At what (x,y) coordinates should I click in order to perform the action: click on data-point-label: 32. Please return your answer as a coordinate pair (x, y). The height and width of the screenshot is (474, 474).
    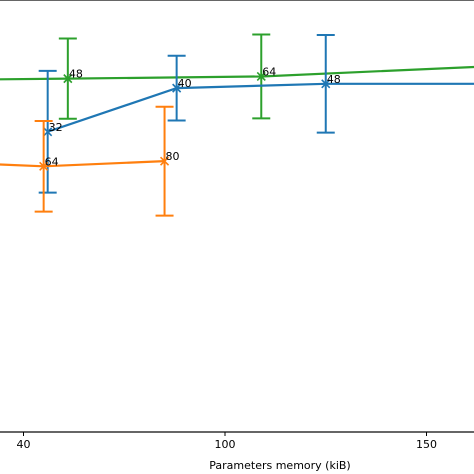
    Looking at the image, I should click on (56, 127).